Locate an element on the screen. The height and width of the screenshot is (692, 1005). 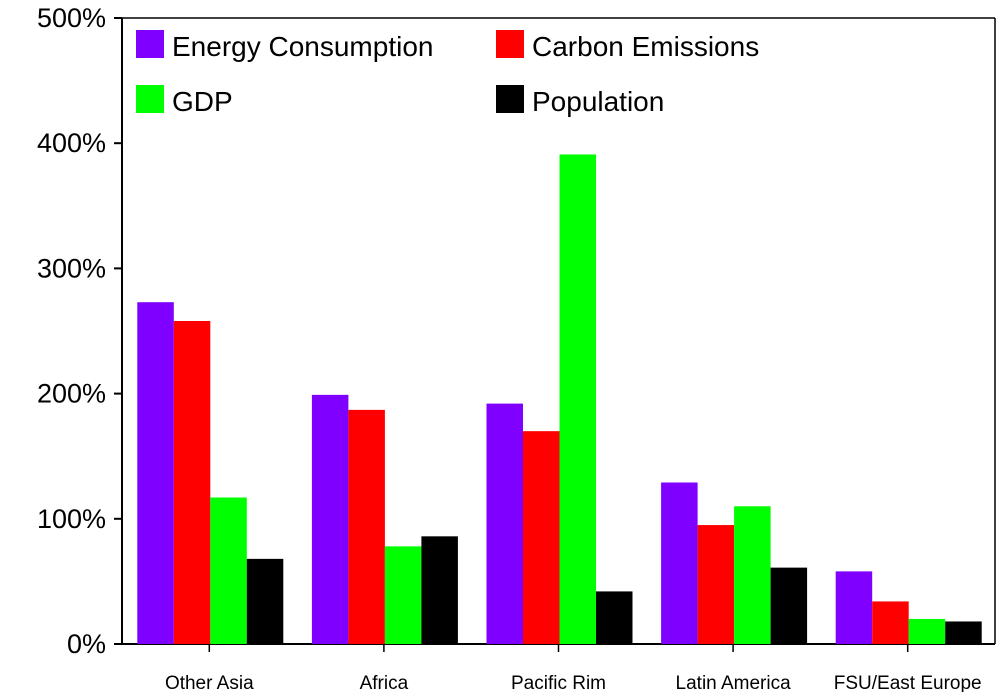
y-tick-label: 200% is located at coordinates (71, 394).